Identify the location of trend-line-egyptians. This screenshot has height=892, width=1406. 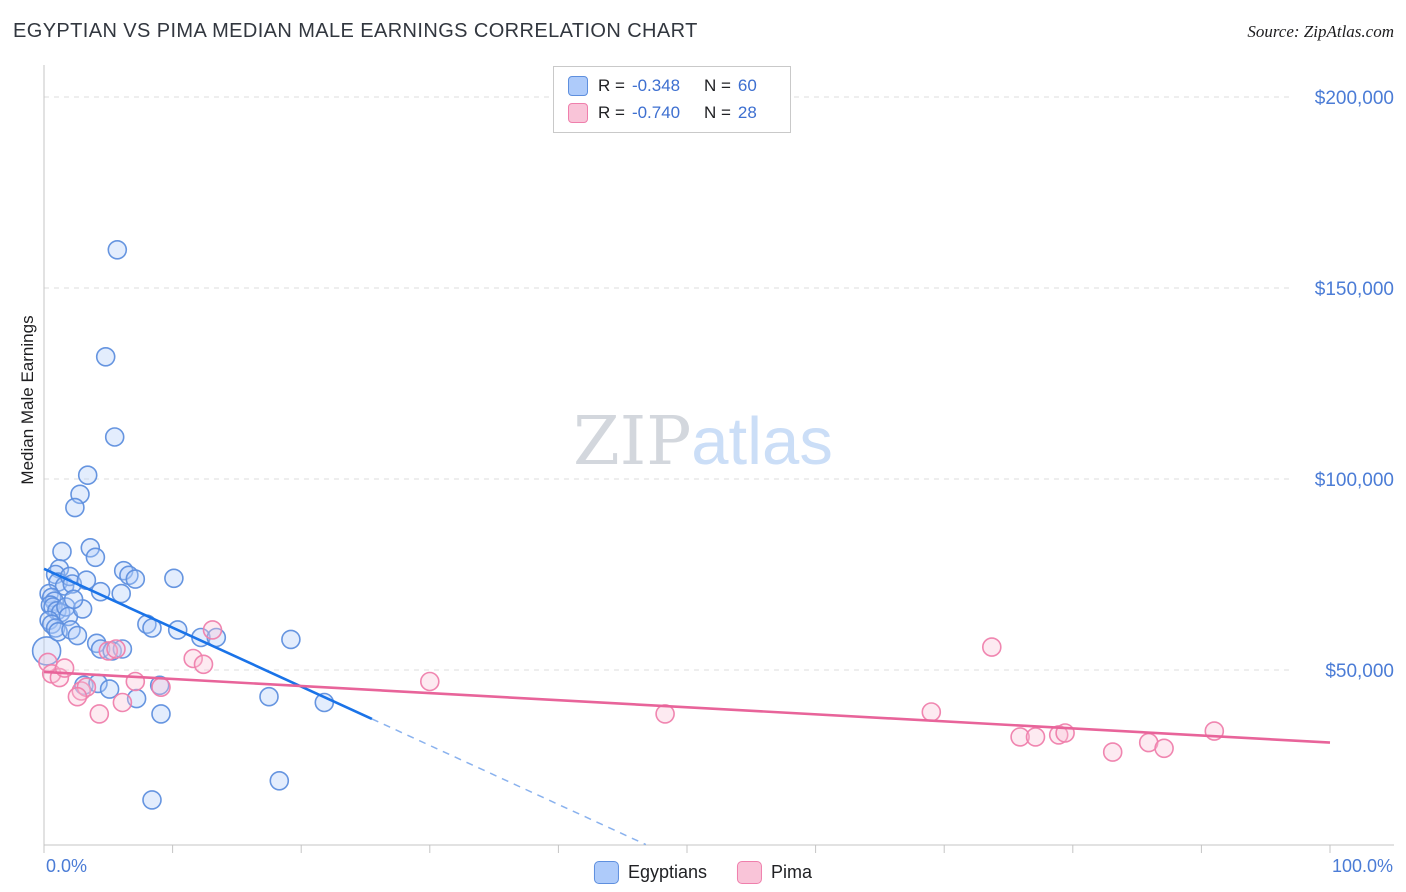
(208, 644).